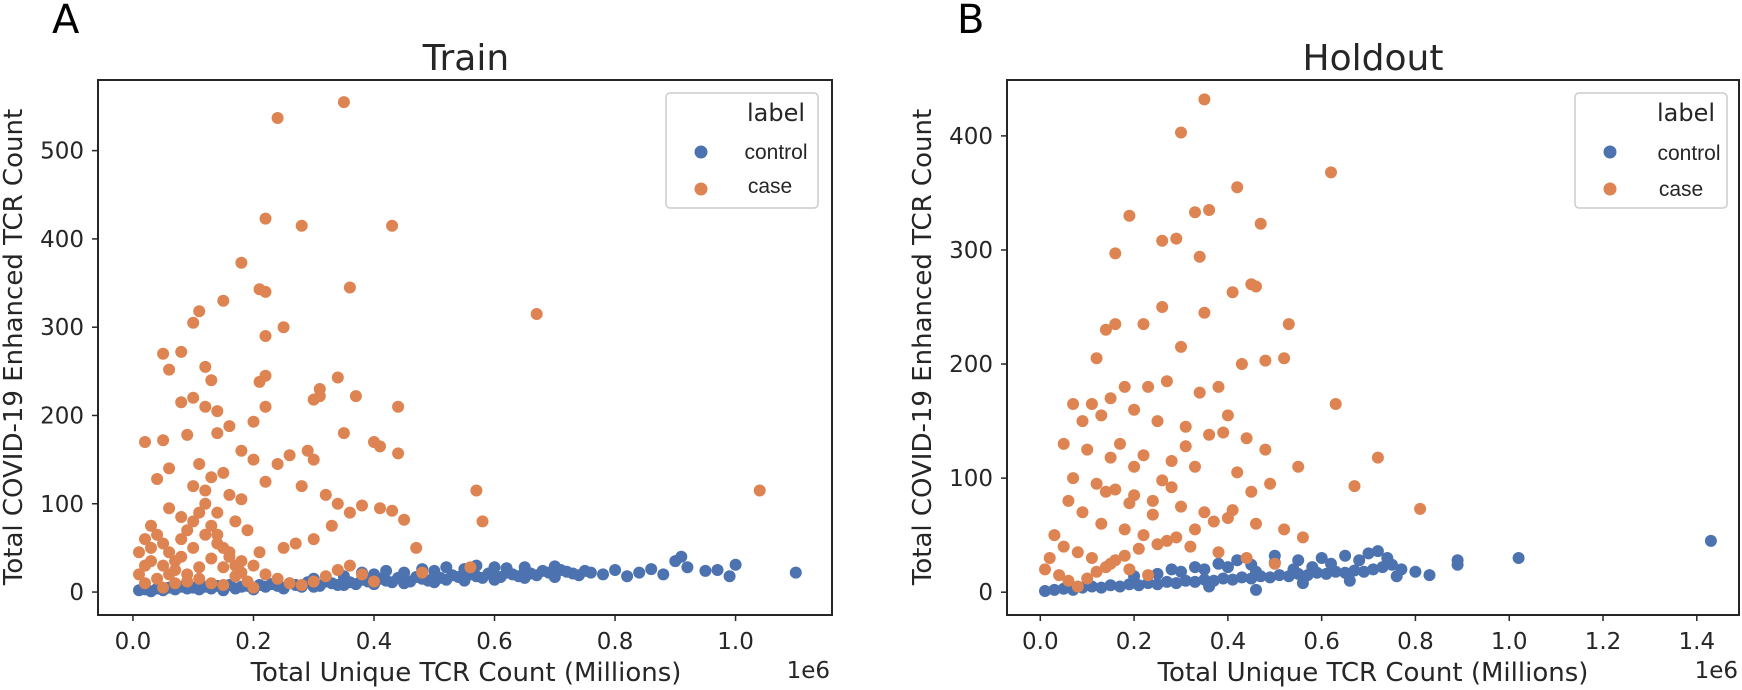  I want to click on y-tick-label-train: 500, so click(62, 152).